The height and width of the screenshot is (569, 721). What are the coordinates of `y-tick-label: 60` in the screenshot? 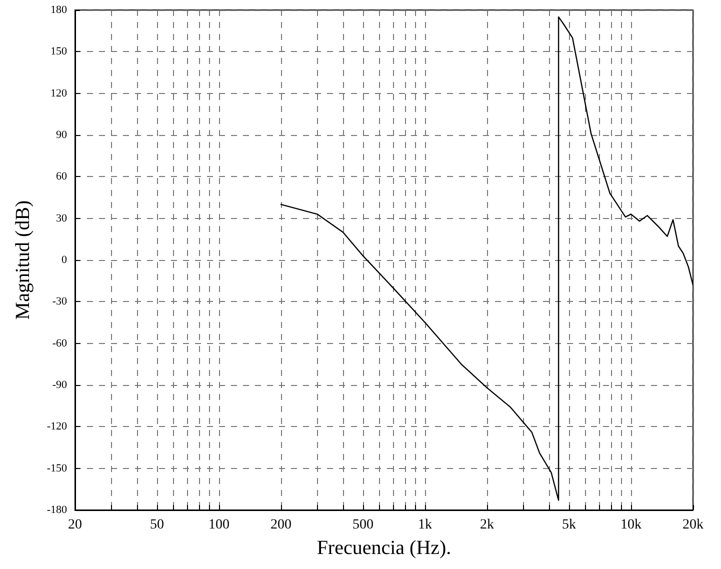 It's located at (62, 176).